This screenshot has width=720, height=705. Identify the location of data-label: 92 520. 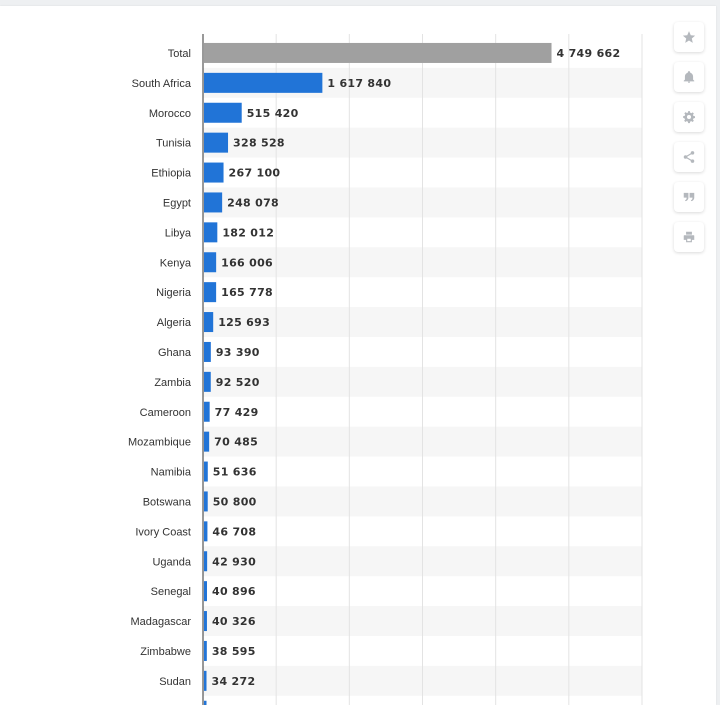
(238, 382).